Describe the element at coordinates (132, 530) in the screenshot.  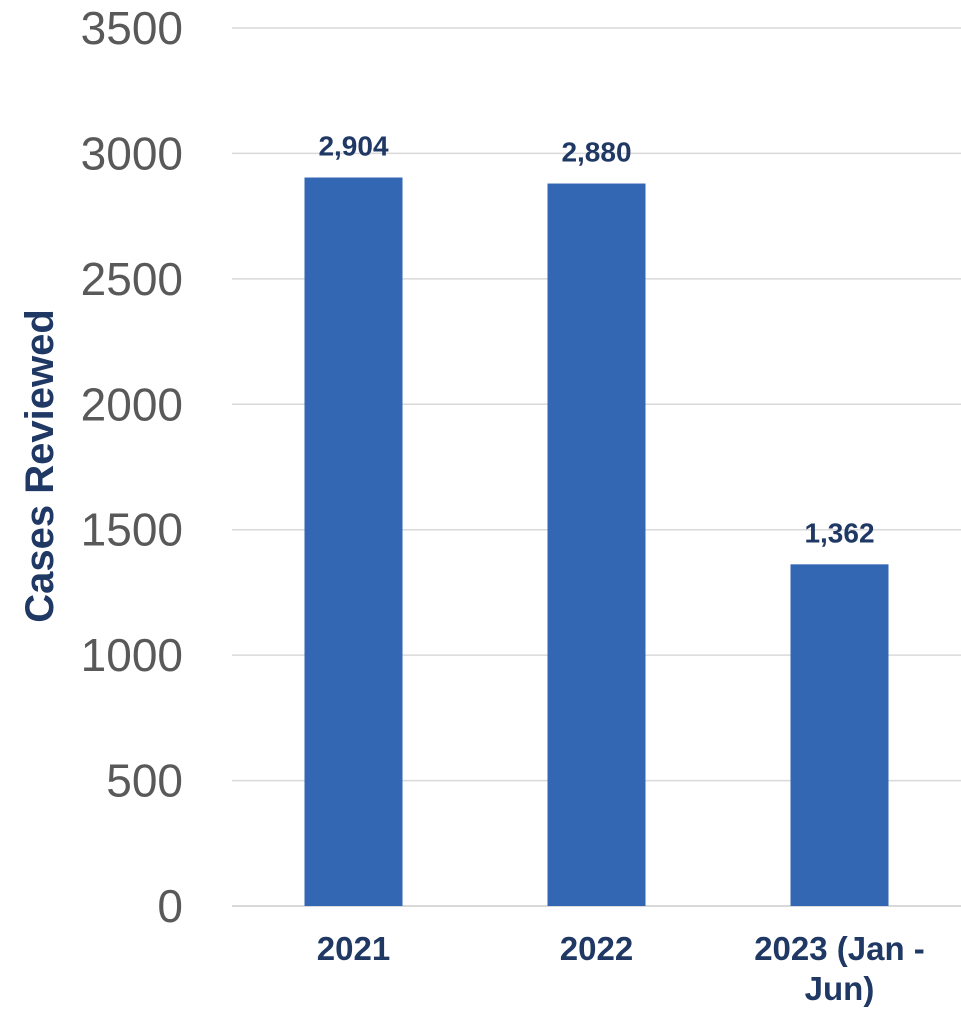
I see `y-tick-label: 1500` at that location.